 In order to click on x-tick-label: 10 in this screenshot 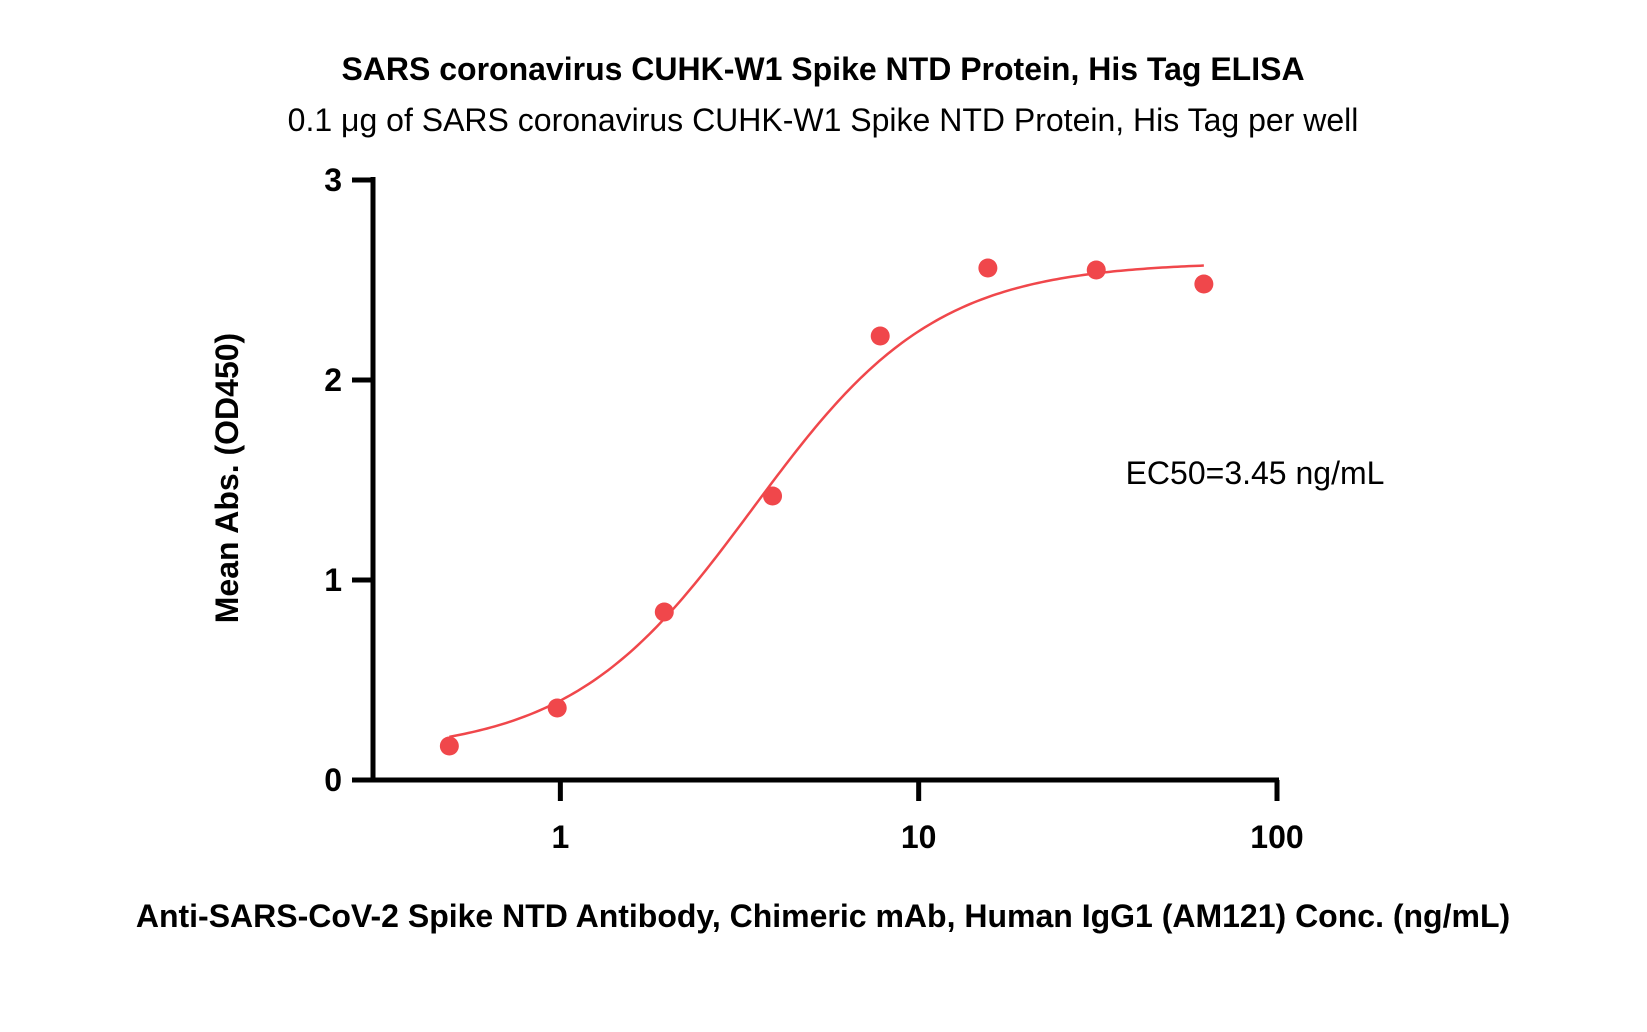, I will do `click(919, 837)`.